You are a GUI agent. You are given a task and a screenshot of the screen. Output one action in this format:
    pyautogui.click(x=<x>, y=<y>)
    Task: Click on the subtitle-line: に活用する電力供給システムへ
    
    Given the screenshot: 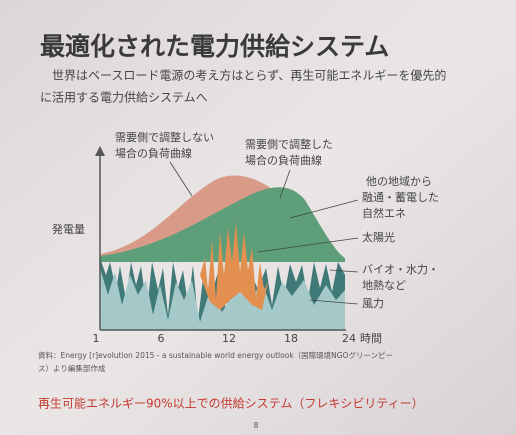 What is the action you would take?
    pyautogui.click(x=124, y=98)
    